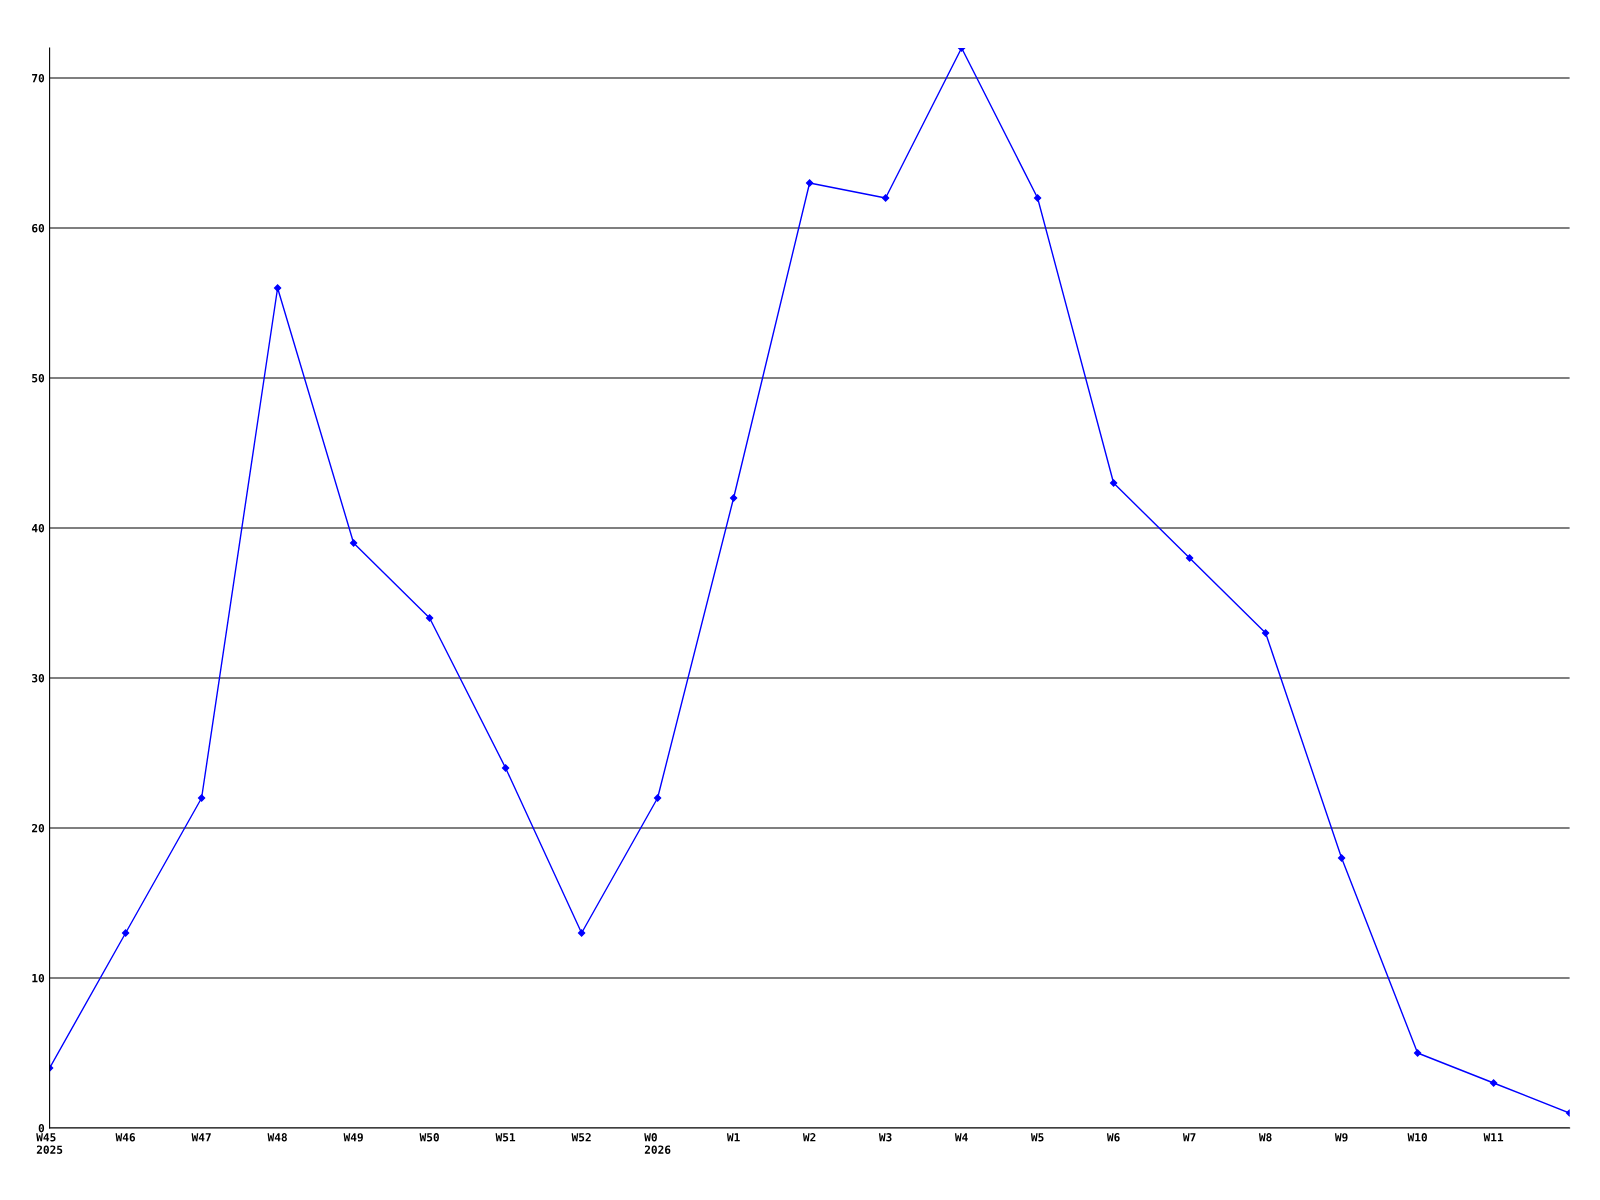 This screenshot has height=1200, width=1600. What do you see at coordinates (809, 1137) in the screenshot?
I see `x-tick-label: W2` at bounding box center [809, 1137].